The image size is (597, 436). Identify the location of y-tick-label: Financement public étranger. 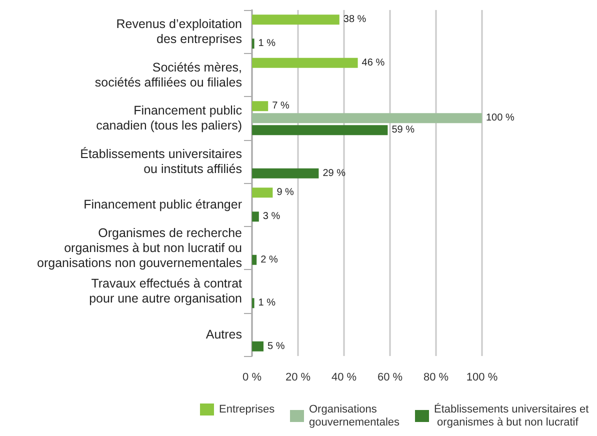
(163, 205).